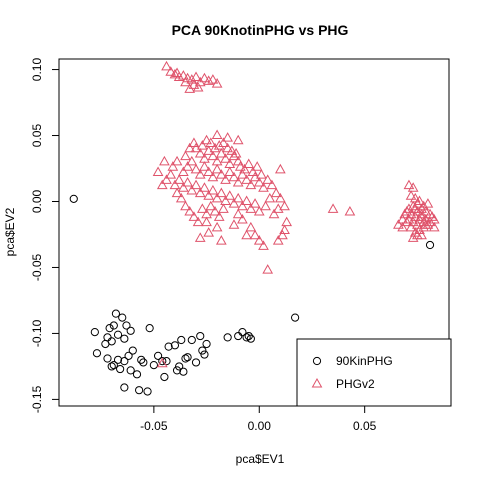  Describe the element at coordinates (364, 361) in the screenshot. I see `legend-label-90kinphg: 90KinPHG` at that location.